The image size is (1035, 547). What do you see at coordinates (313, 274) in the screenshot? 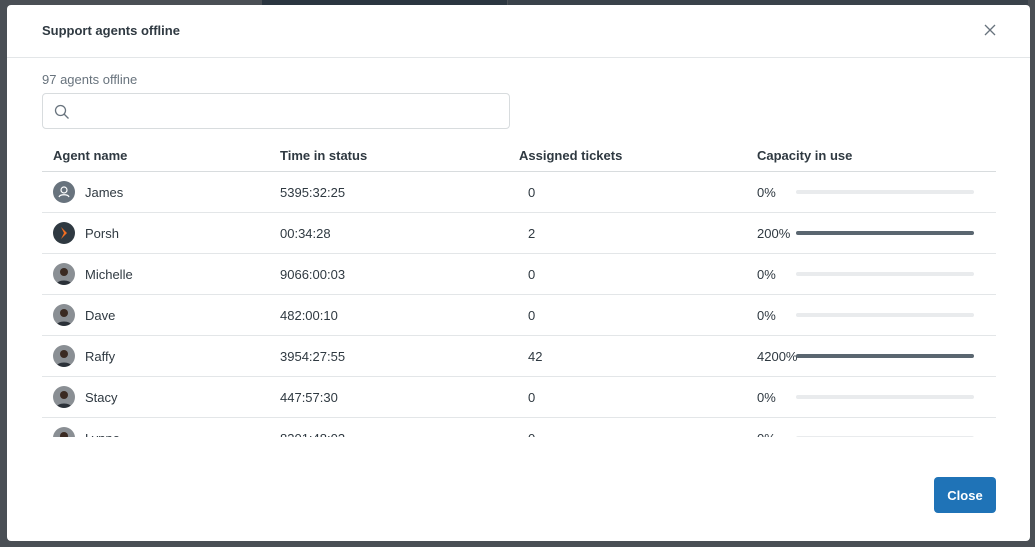
I see `time-in-status: 9066:00:03` at bounding box center [313, 274].